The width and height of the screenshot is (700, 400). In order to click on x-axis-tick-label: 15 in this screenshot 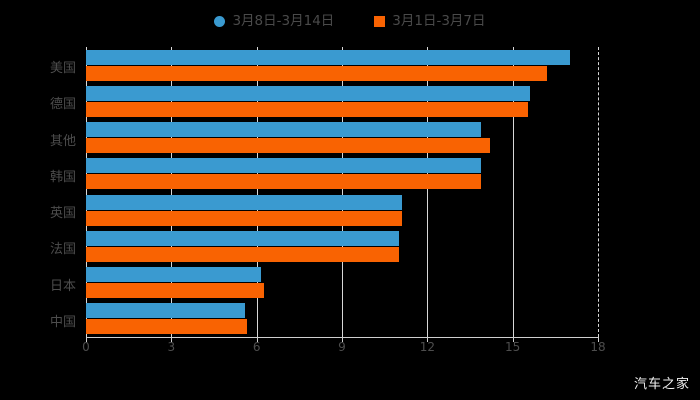, I will do `click(513, 347)`.